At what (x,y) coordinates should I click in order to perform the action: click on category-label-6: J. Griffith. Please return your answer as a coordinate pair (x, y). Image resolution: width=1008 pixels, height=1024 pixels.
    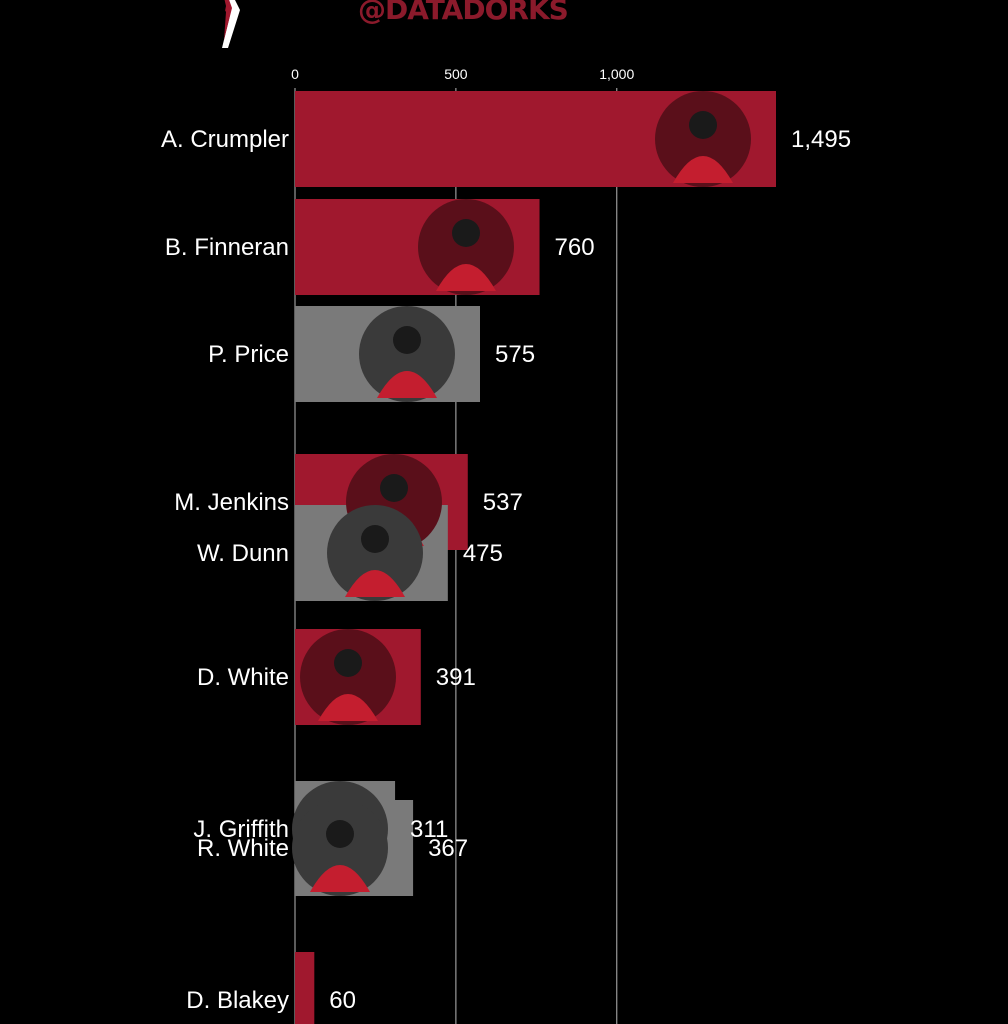
    Looking at the image, I should click on (241, 829).